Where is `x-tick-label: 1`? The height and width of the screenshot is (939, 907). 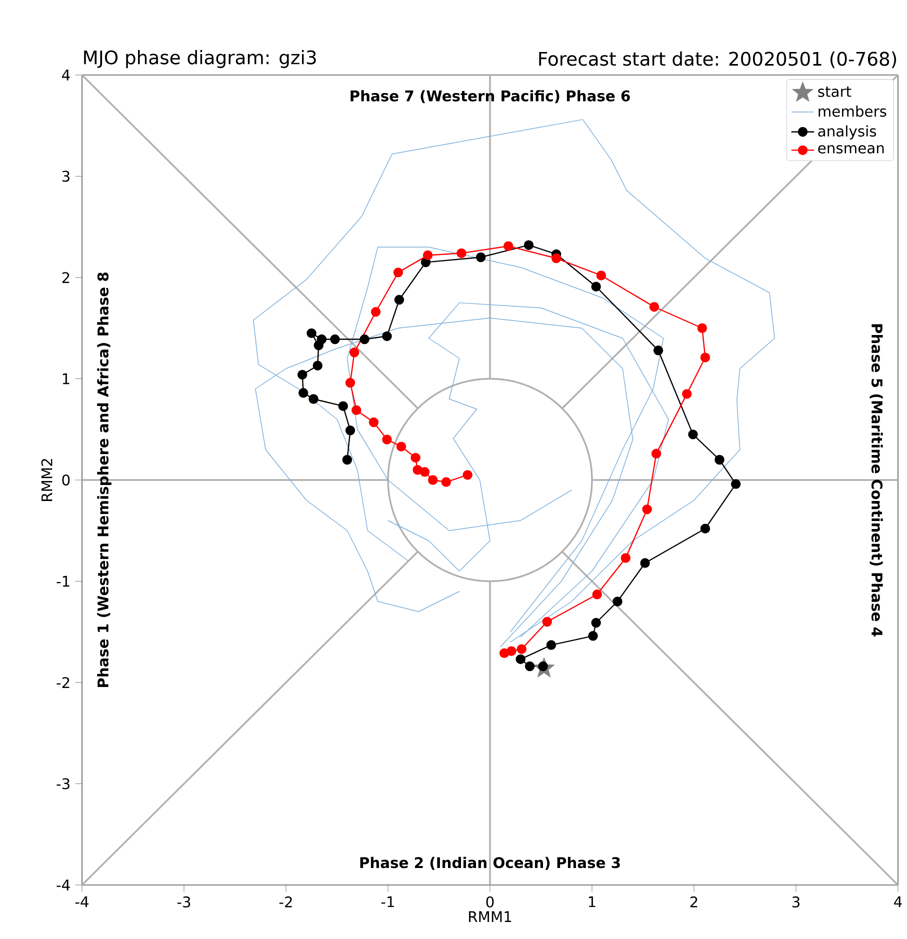
x-tick-label: 1 is located at coordinates (592, 902).